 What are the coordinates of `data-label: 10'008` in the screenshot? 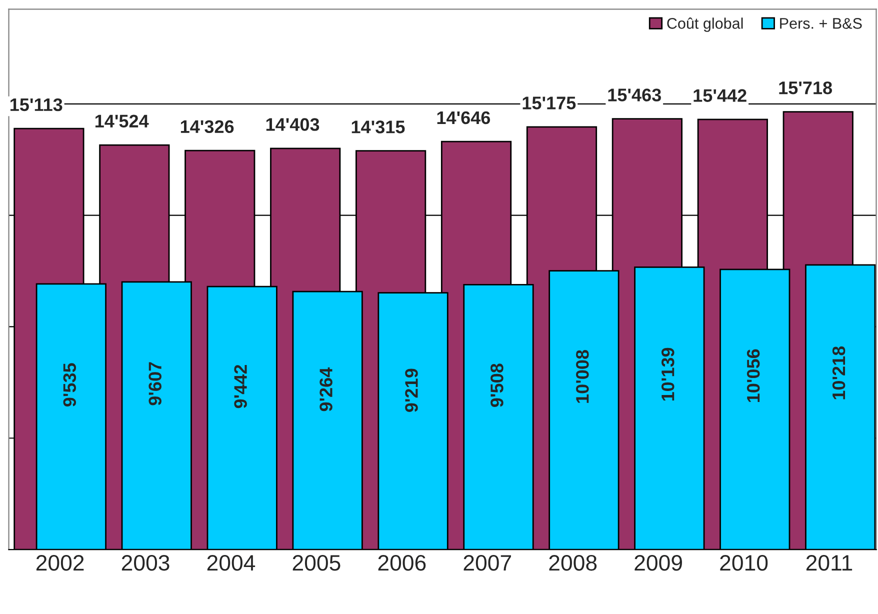 It's located at (582, 376).